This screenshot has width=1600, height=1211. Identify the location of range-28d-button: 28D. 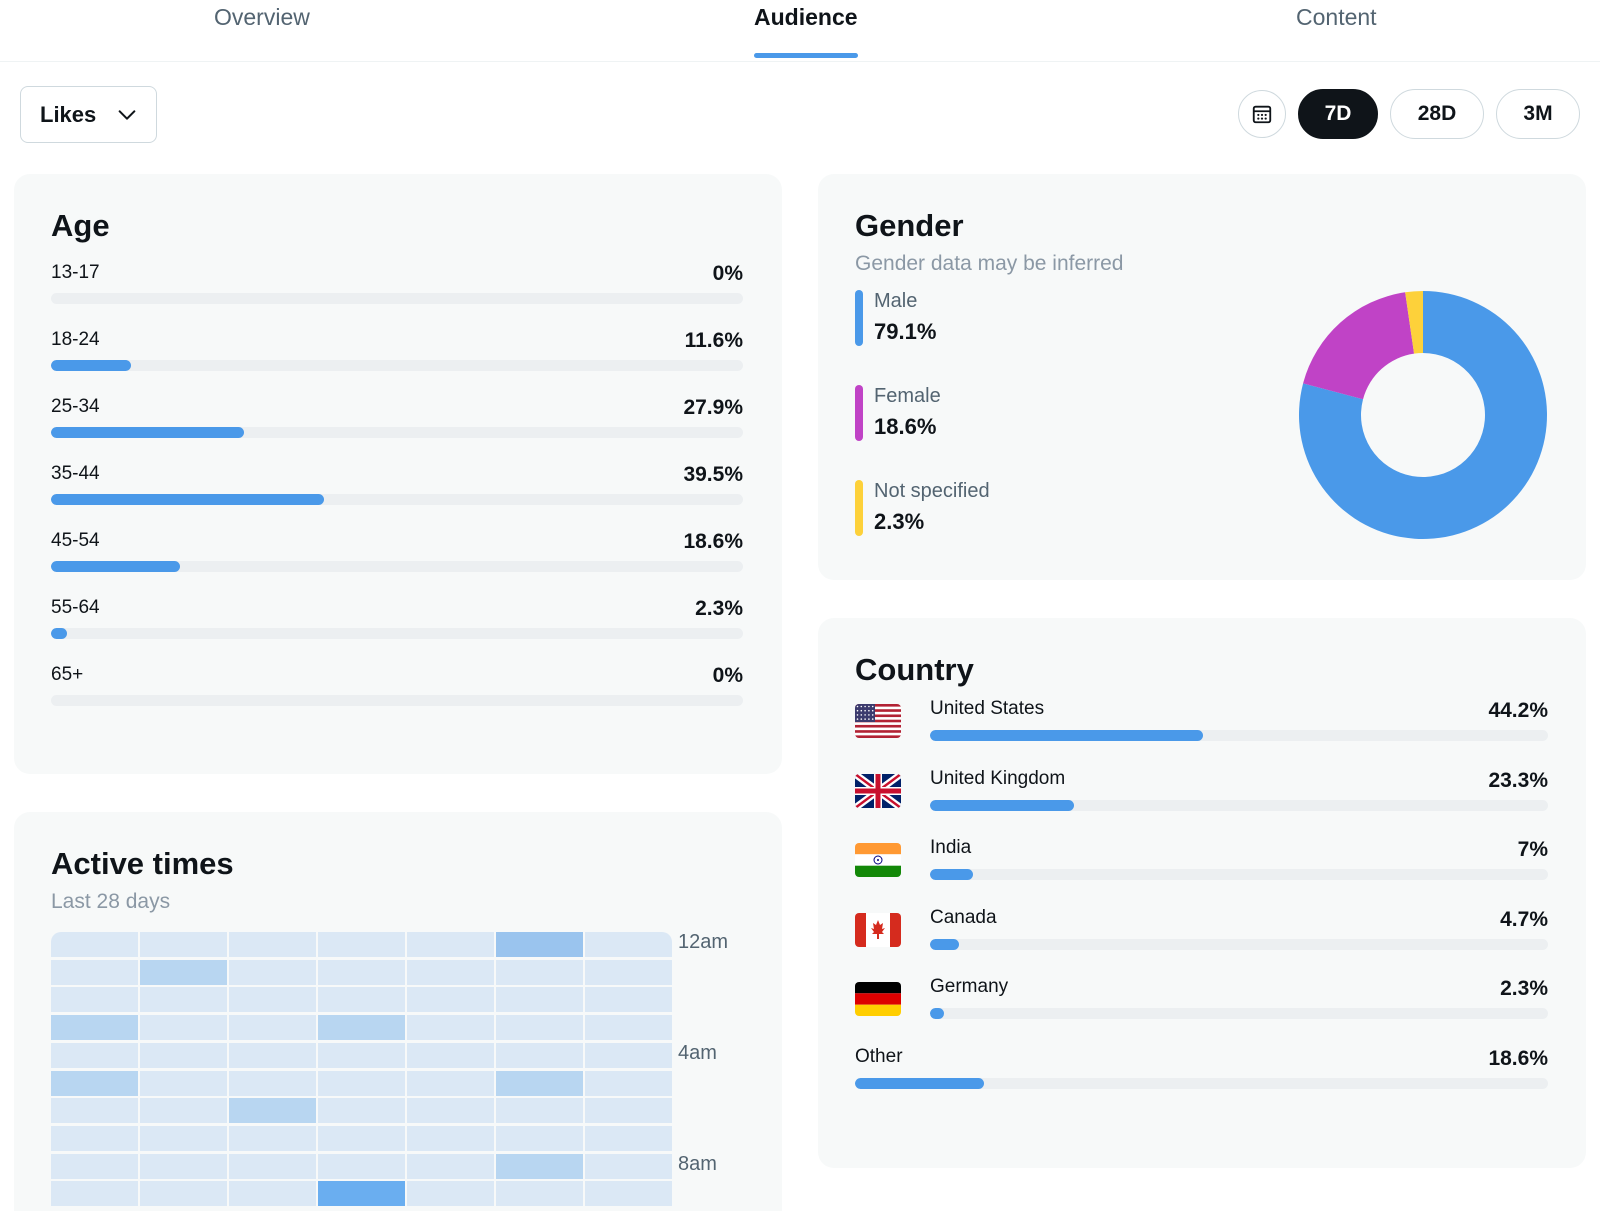
(1437, 114).